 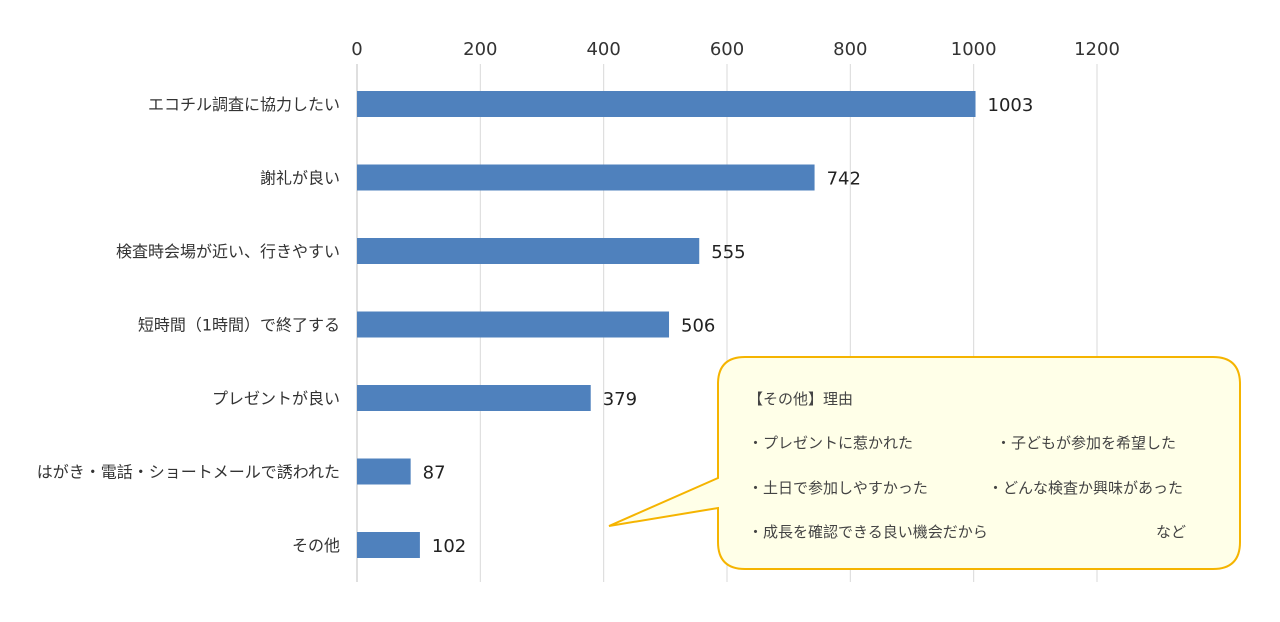 What do you see at coordinates (974, 49) in the screenshot?
I see `x-tick-label: 1000` at bounding box center [974, 49].